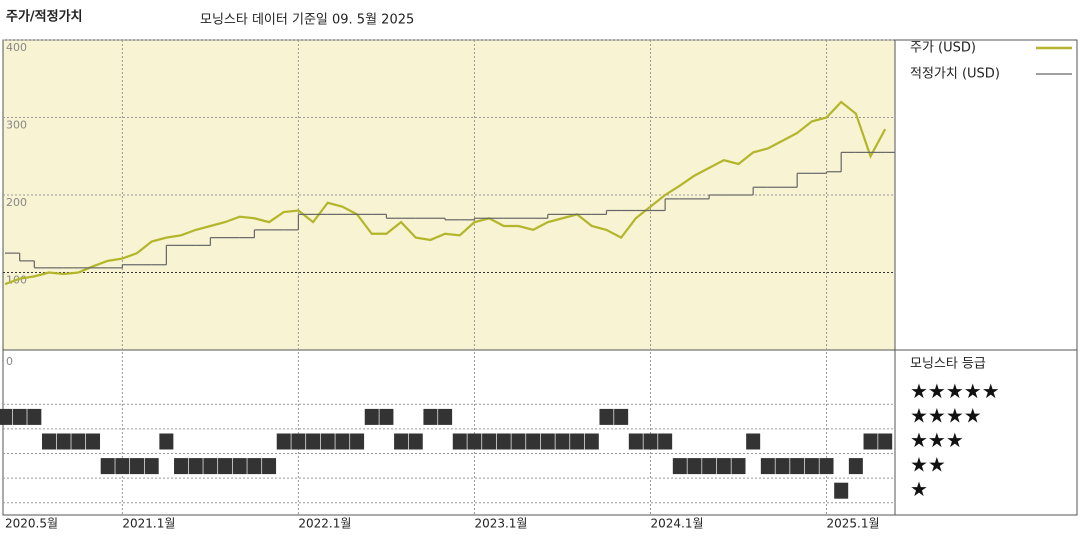 The width and height of the screenshot is (1080, 540). What do you see at coordinates (928, 465) in the screenshot?
I see `rating-level-label: ★★` at bounding box center [928, 465].